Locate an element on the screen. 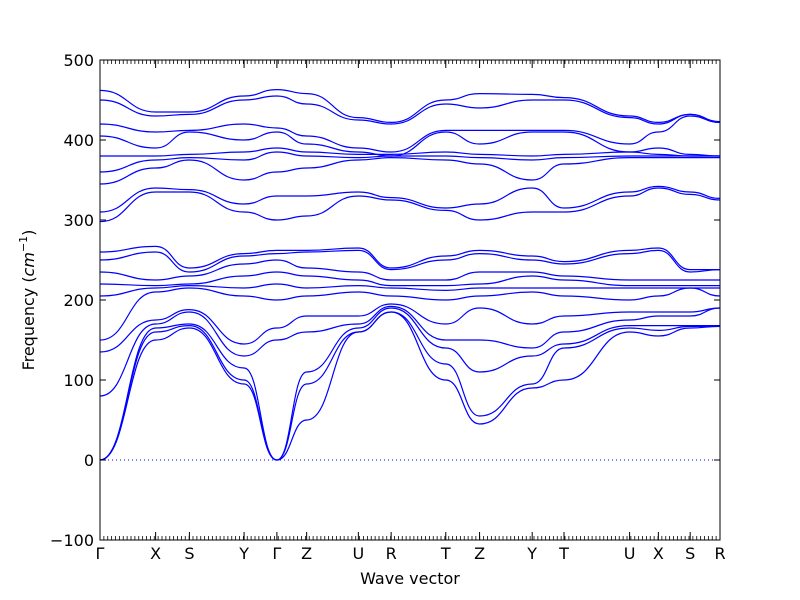 Image resolution: width=800 pixels, height=600 pixels. y-tick-label: 400 is located at coordinates (78, 140).